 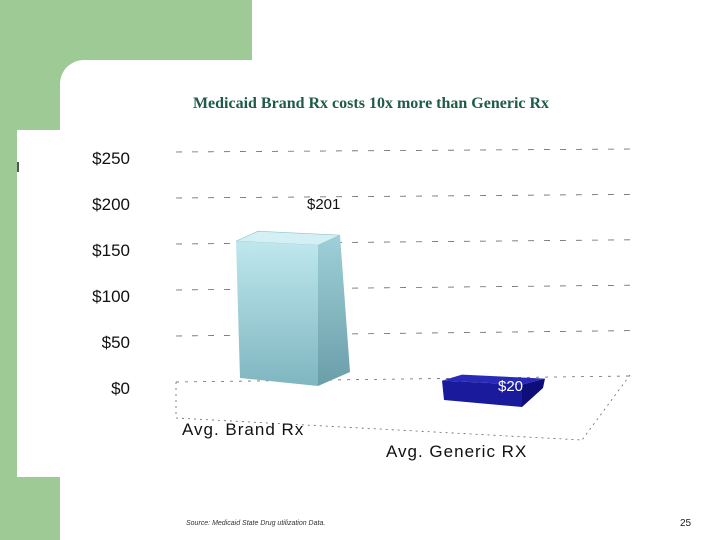 What do you see at coordinates (18, 167) in the screenshot?
I see `frame-tick-mark` at bounding box center [18, 167].